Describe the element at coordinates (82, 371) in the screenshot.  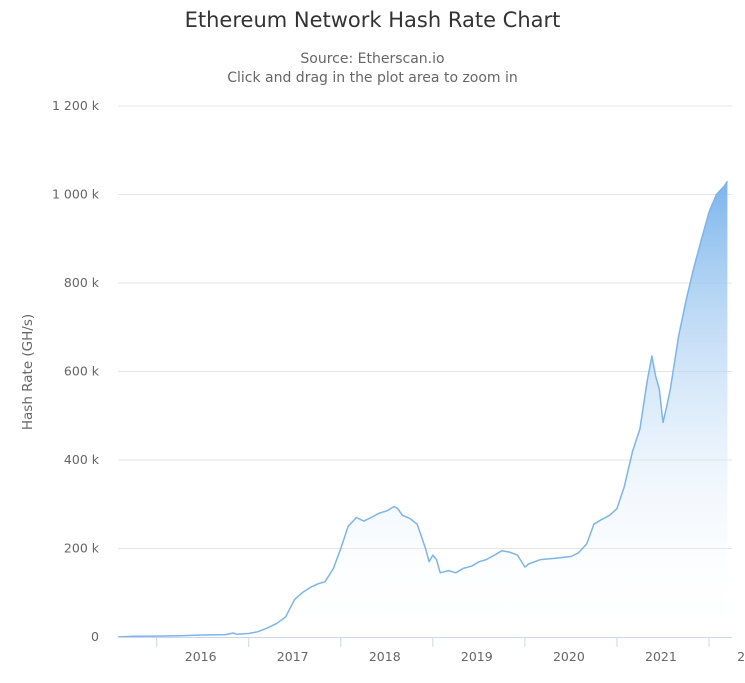
I see `y-tick-label: 600 k` at that location.